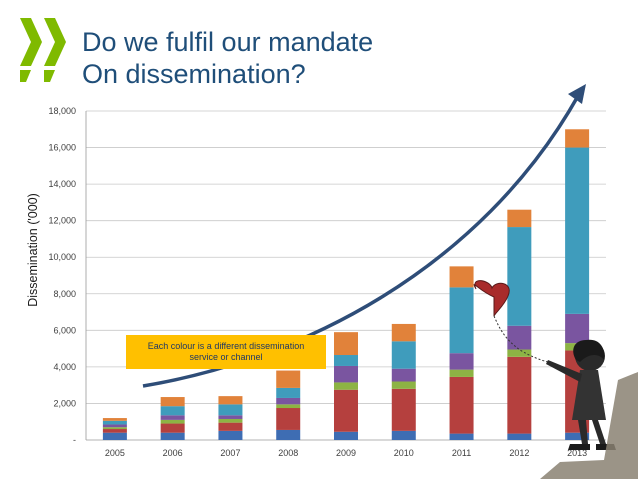 This screenshot has height=479, width=638. What do you see at coordinates (62, 111) in the screenshot?
I see `y-tick-label: 18,000` at bounding box center [62, 111].